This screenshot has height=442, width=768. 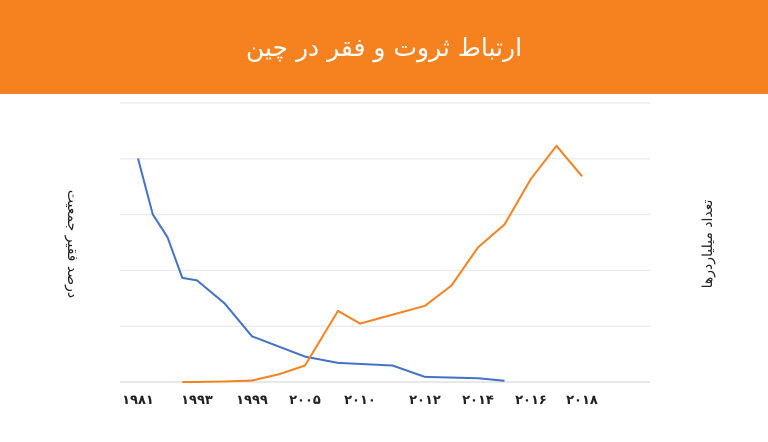 What do you see at coordinates (252, 400) in the screenshot?
I see `x-tick-label: ۱۹۹۹` at bounding box center [252, 400].